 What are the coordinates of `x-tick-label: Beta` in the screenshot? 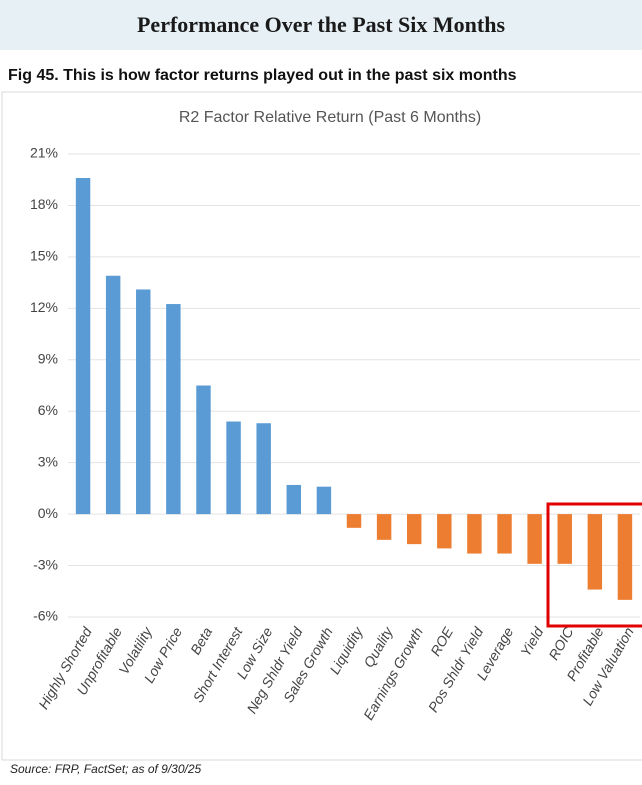 It's located at (201, 640).